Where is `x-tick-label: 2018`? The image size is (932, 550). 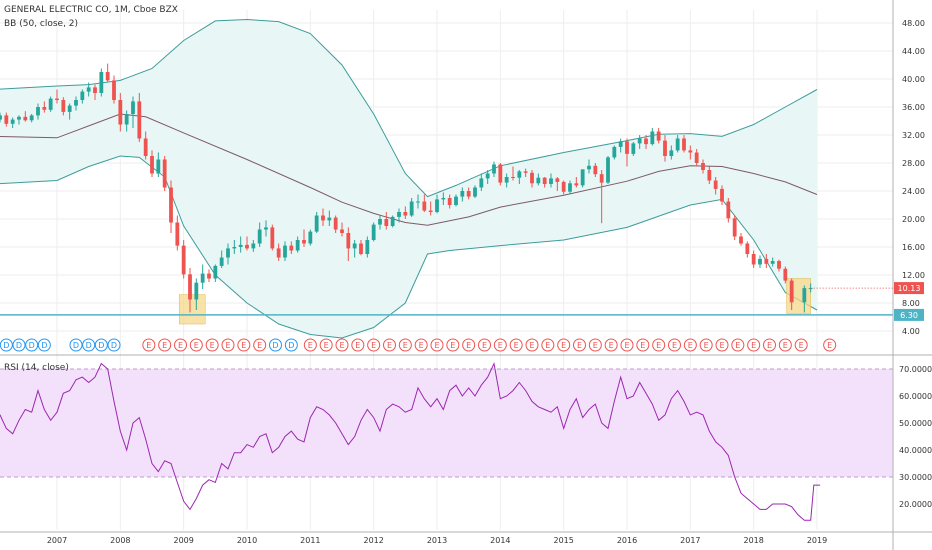
x-tick-label: 2018 is located at coordinates (753, 540).